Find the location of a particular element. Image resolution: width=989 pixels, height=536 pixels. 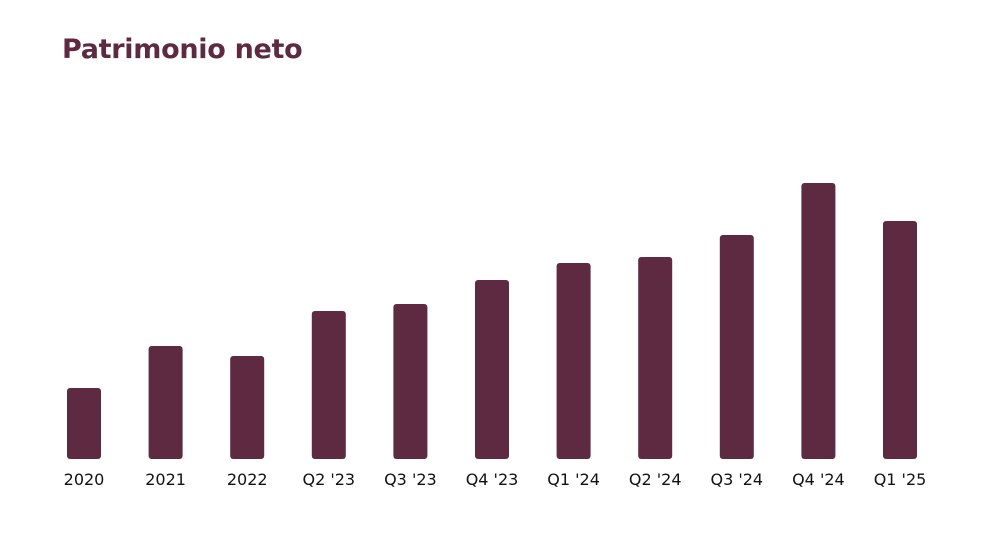

x-tick-label: 2021 is located at coordinates (165, 479).